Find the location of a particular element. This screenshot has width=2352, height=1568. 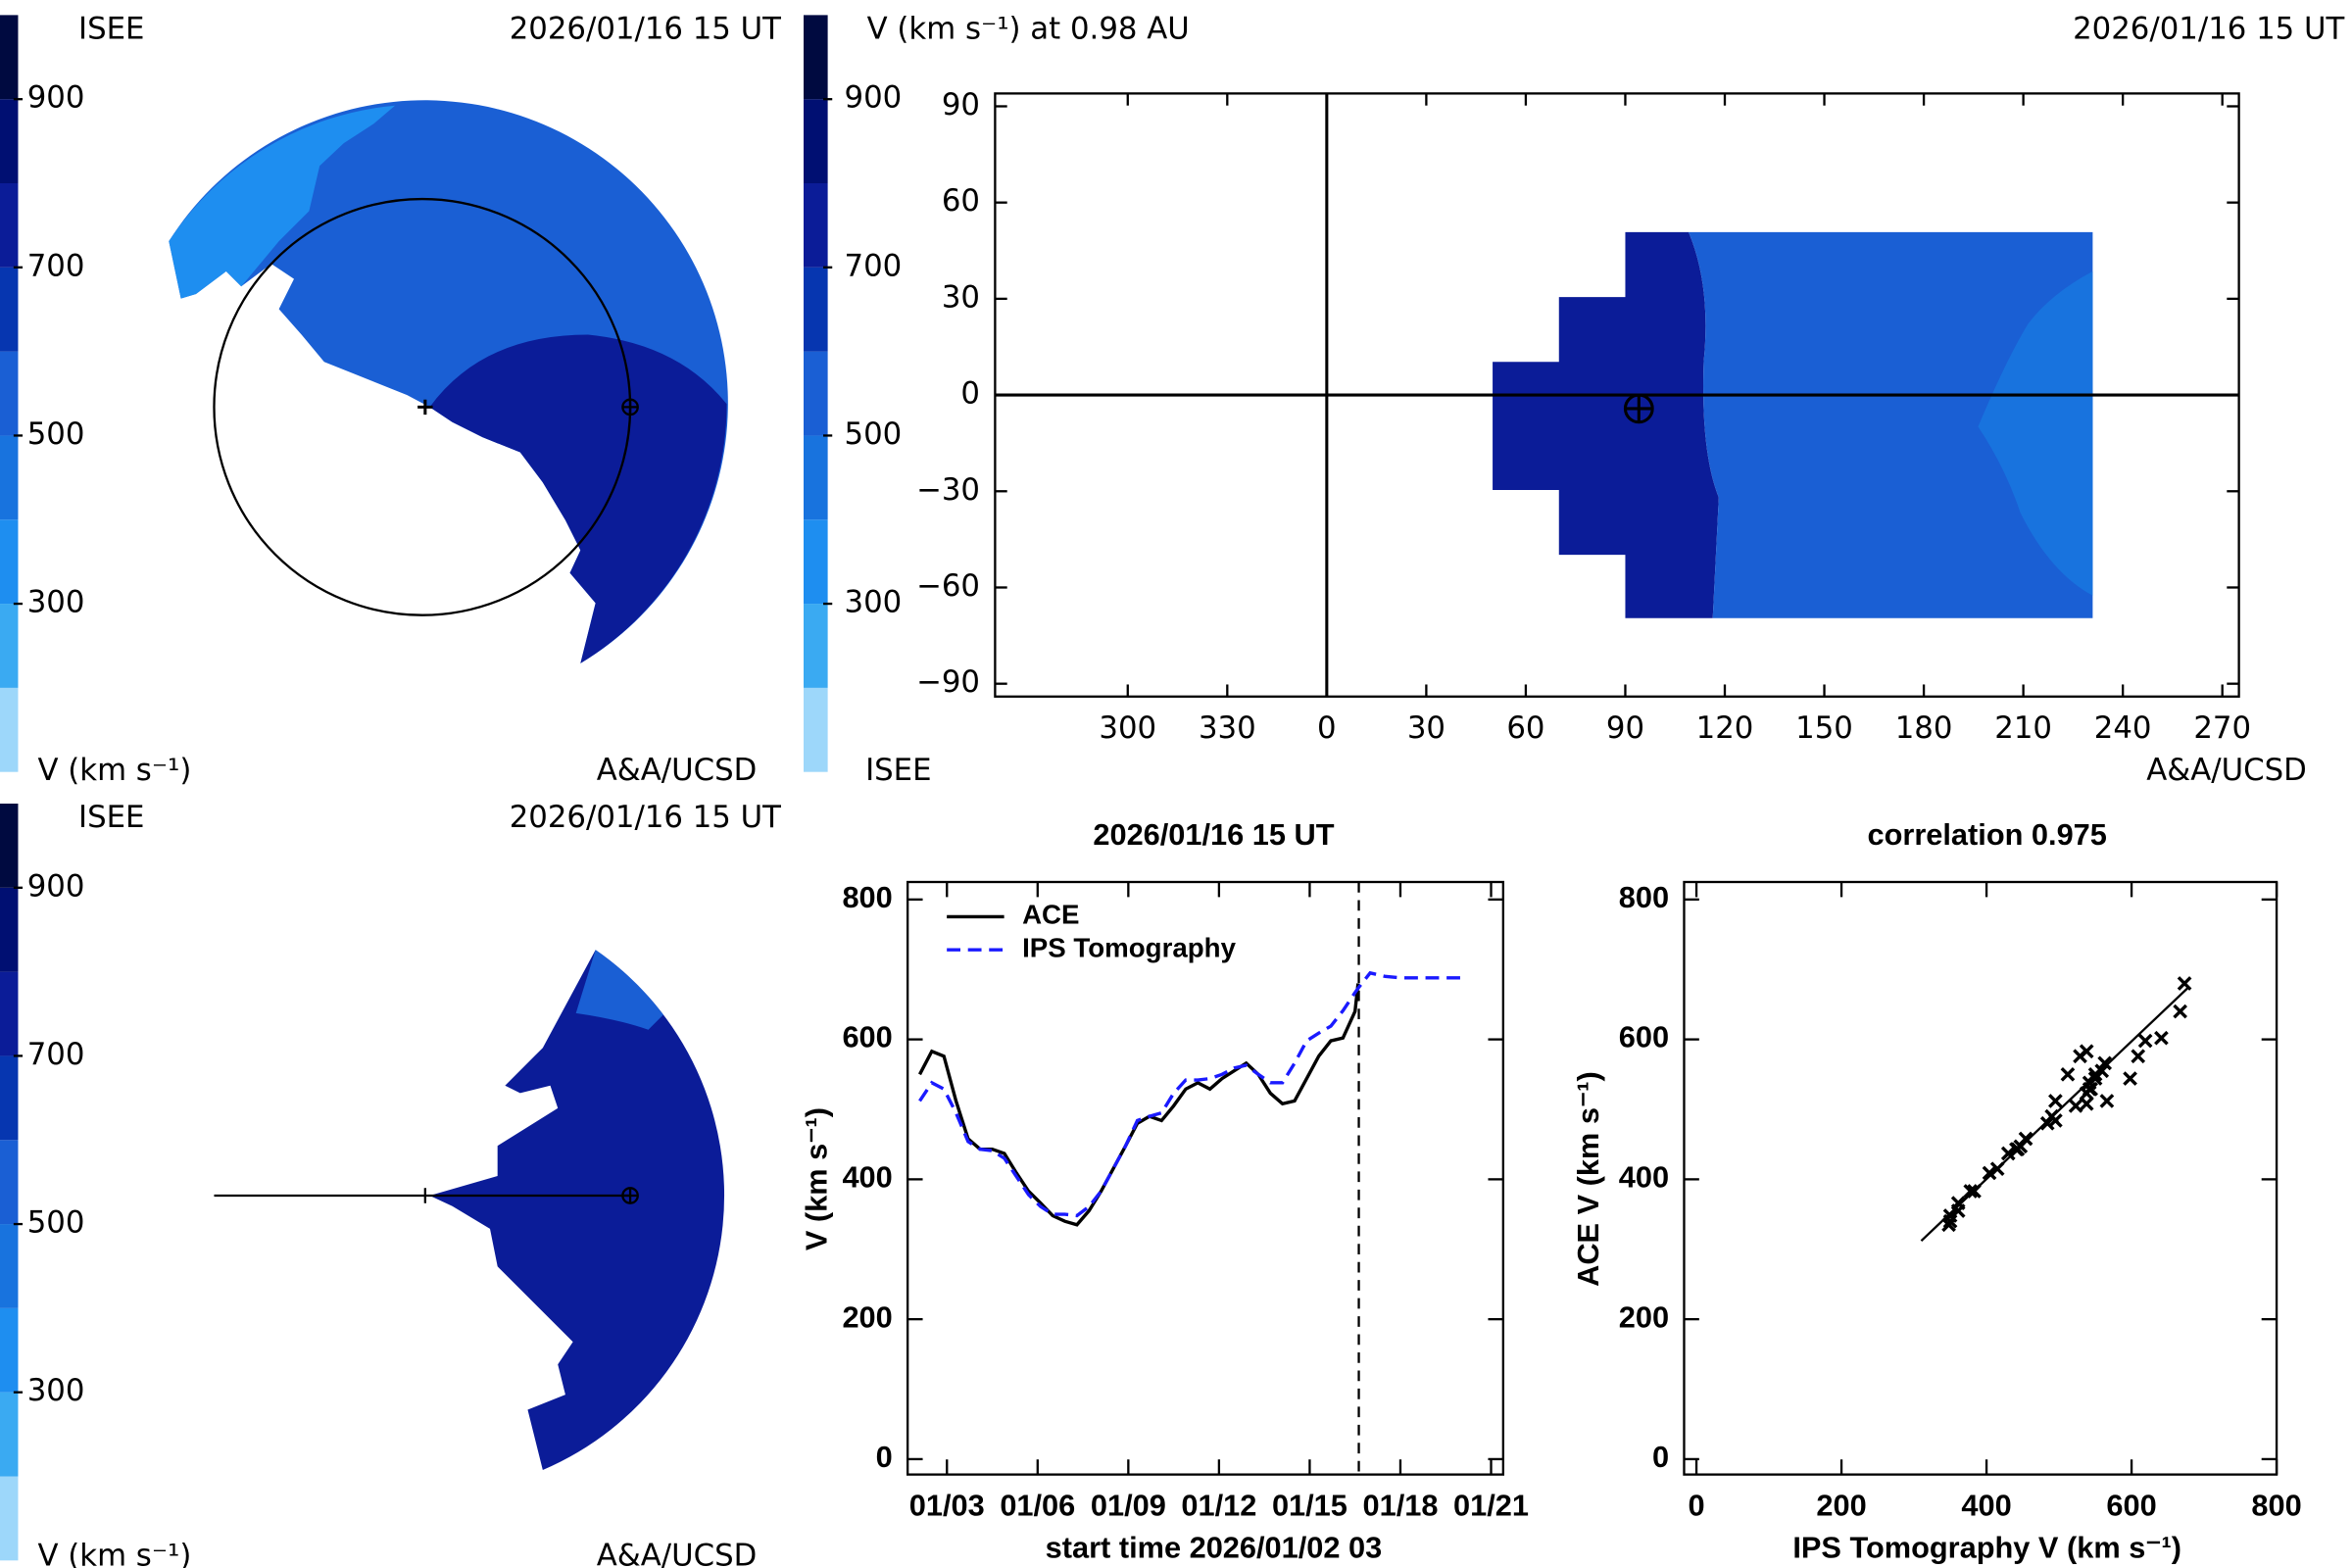

x-axis-title: IPS Tomography V (km s⁻¹) is located at coordinates (1986, 1548).